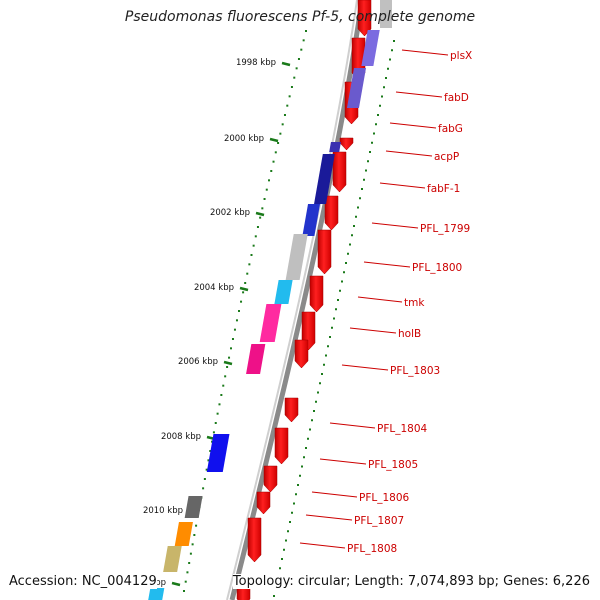  Describe the element at coordinates (415, 371) in the screenshot. I see `gene-label: PFL_1803` at that location.